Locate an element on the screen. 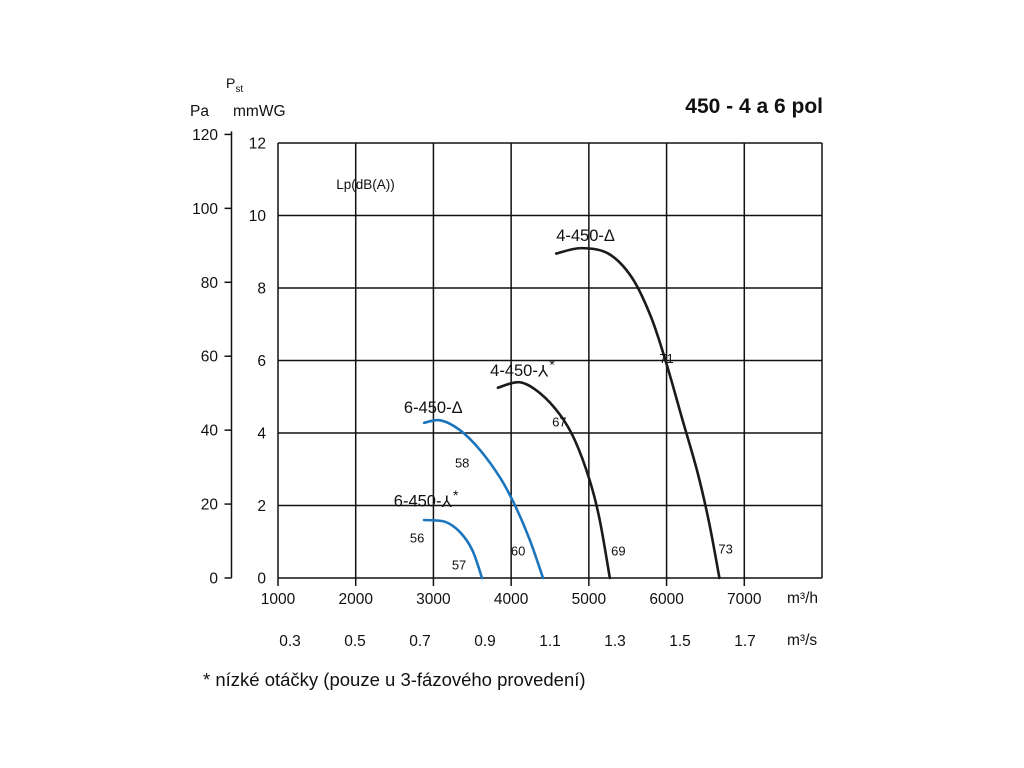  mmwg-tick-labels: 0 2 4 6 8 10 12 is located at coordinates (258, 362).